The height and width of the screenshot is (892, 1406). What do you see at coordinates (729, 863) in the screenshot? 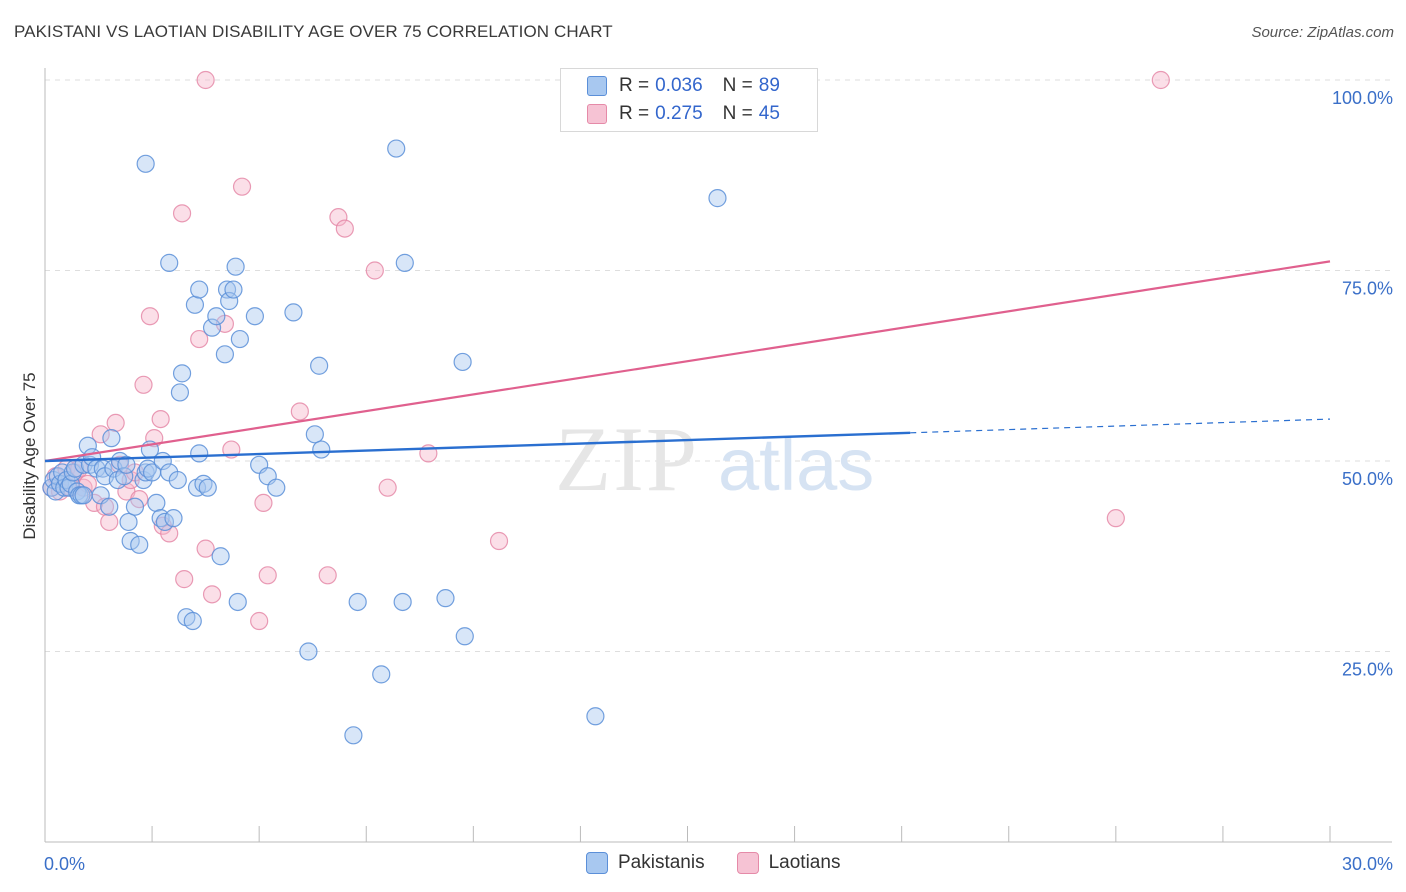
I see `series-legend: Pakistanis Laotians` at bounding box center [729, 863].